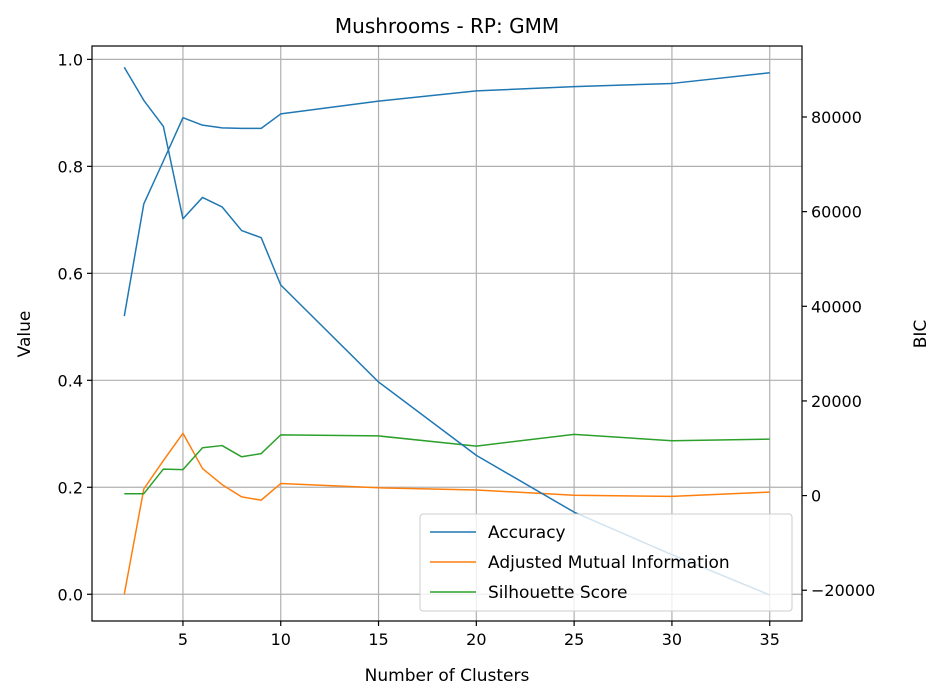 Image resolution: width=943 pixels, height=700 pixels. What do you see at coordinates (70, 166) in the screenshot?
I see `y-tick-label: 0.8` at bounding box center [70, 166].